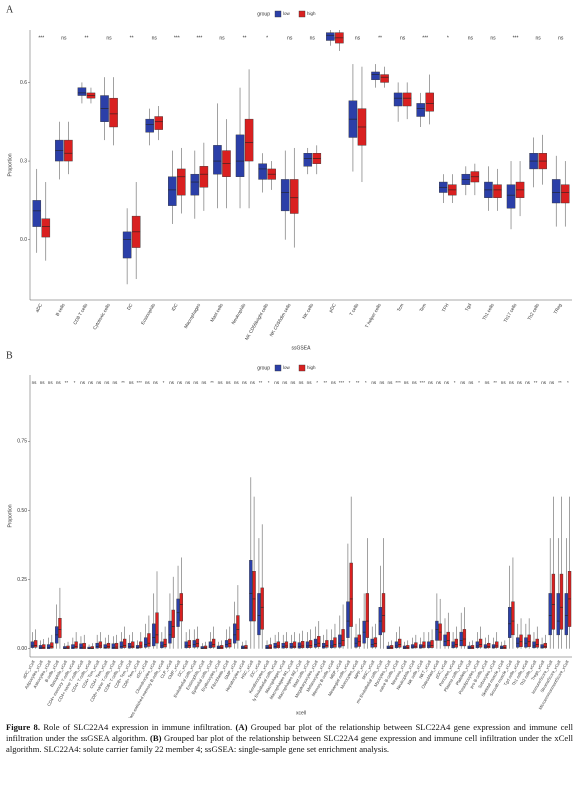 The height and width of the screenshot is (797, 579). What do you see at coordinates (558, 308) in the screenshot?
I see `x-tick-label: TReg` at bounding box center [558, 308].